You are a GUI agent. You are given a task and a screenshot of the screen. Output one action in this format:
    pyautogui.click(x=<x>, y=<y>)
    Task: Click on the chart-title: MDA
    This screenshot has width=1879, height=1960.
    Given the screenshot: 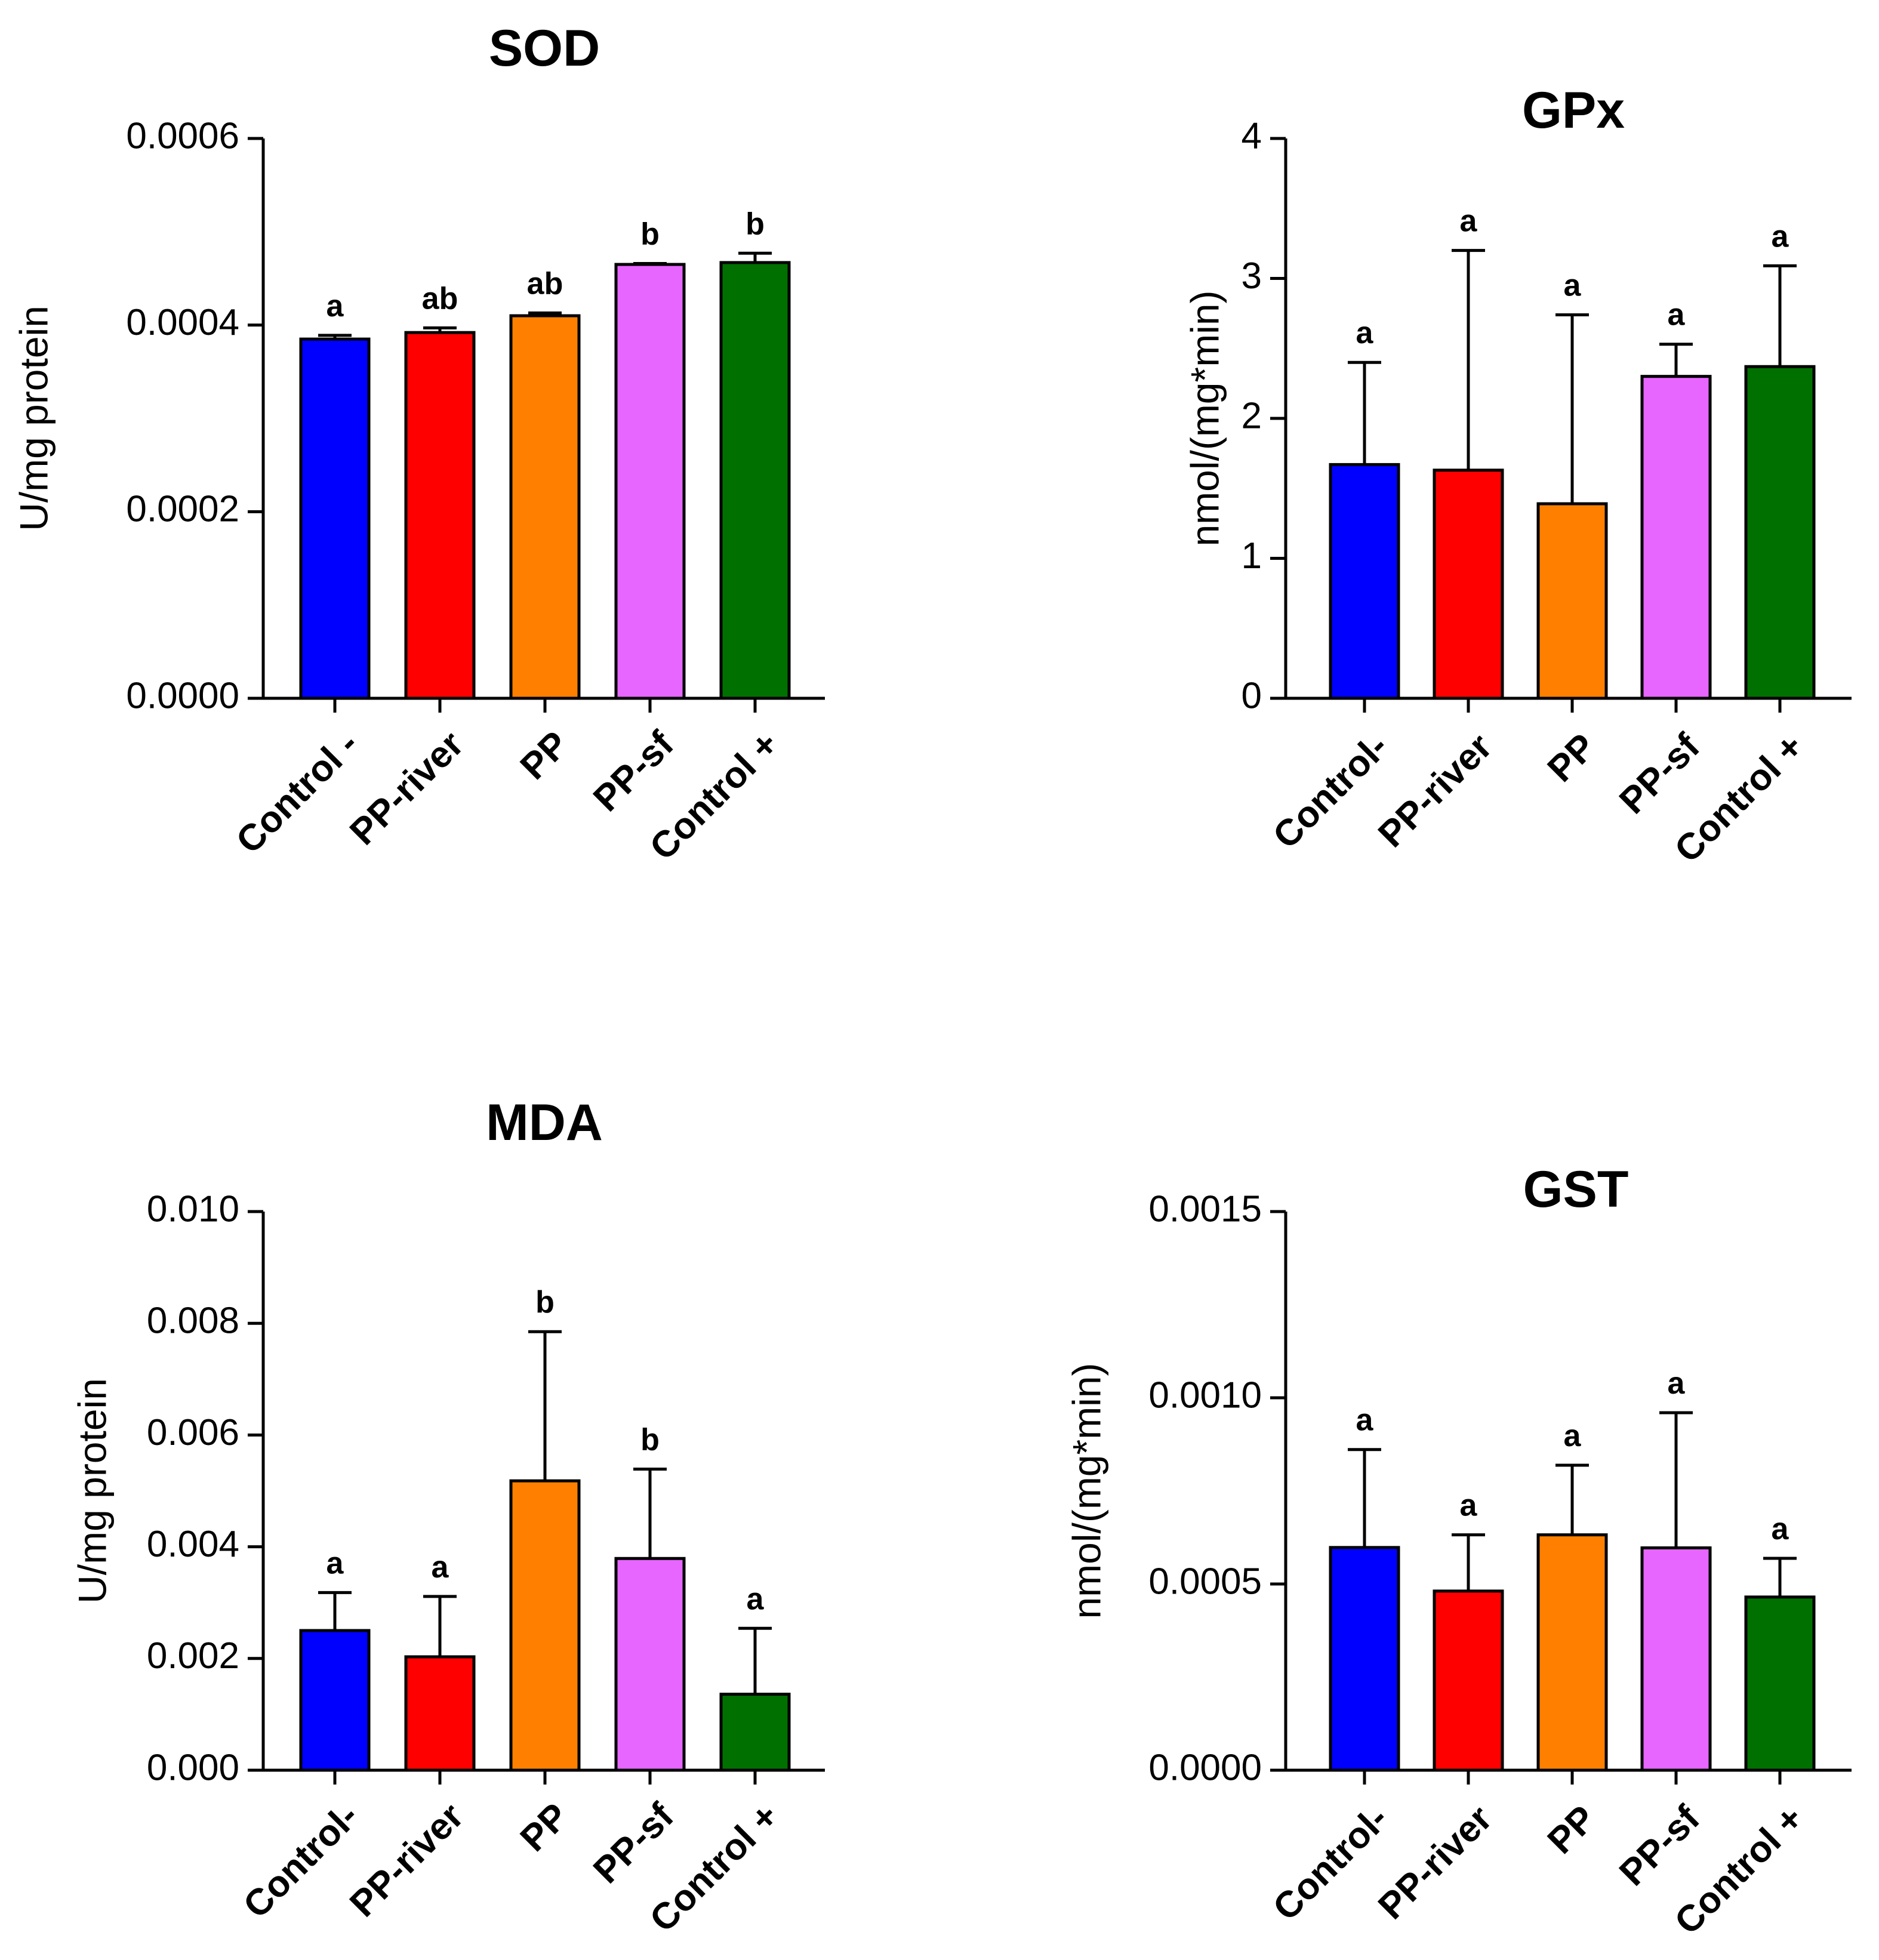 What is the action you would take?
    pyautogui.click(x=544, y=1122)
    